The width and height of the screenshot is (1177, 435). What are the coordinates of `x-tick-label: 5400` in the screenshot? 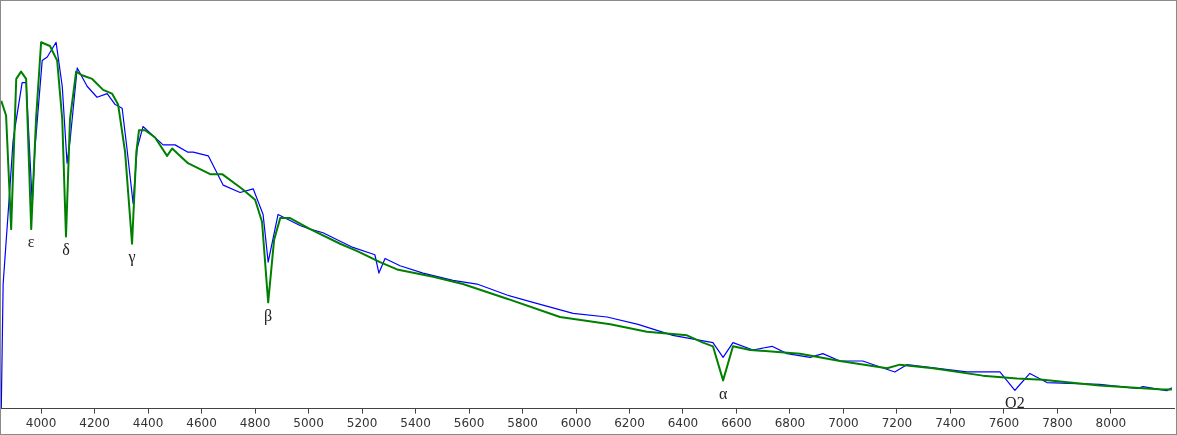 It's located at (415, 422).